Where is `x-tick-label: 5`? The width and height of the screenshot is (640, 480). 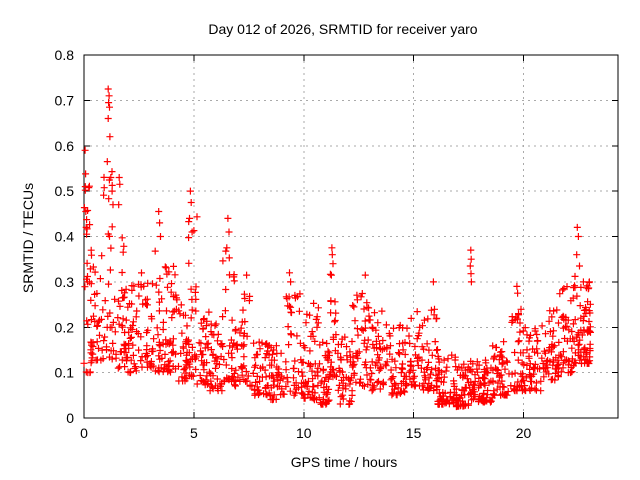
x-tick-label: 5 is located at coordinates (194, 433).